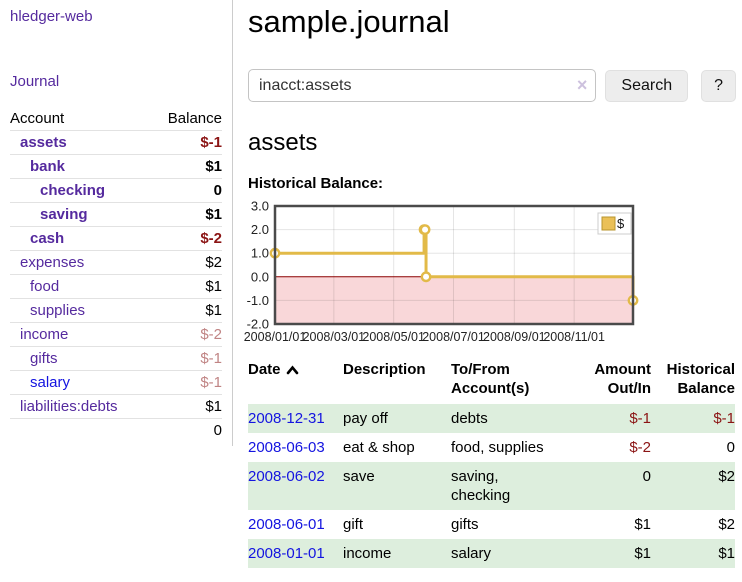 The width and height of the screenshot is (742, 582). Describe the element at coordinates (349, 21) in the screenshot. I see `page-title: sample.journal` at that location.